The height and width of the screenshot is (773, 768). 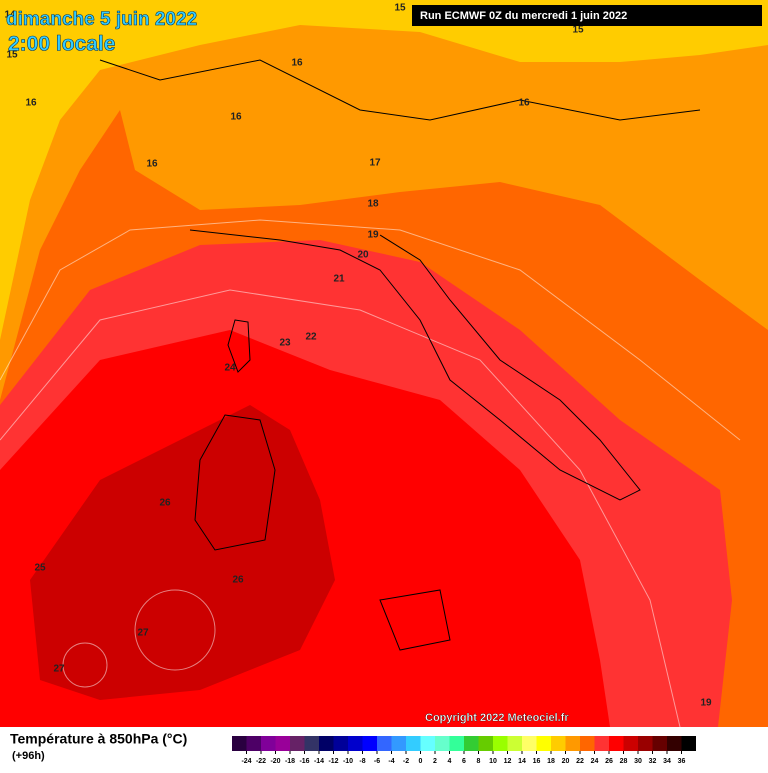 I want to click on legend-lead: (+96h), so click(x=28, y=756).